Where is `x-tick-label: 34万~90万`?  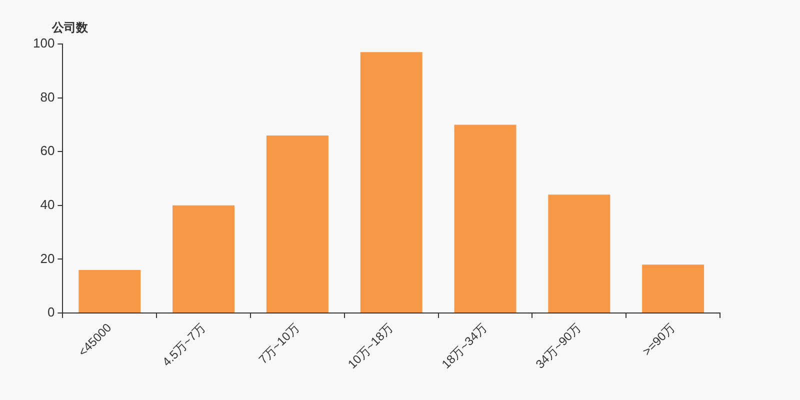 x-tick-label: 34万~90万 is located at coordinates (558, 346).